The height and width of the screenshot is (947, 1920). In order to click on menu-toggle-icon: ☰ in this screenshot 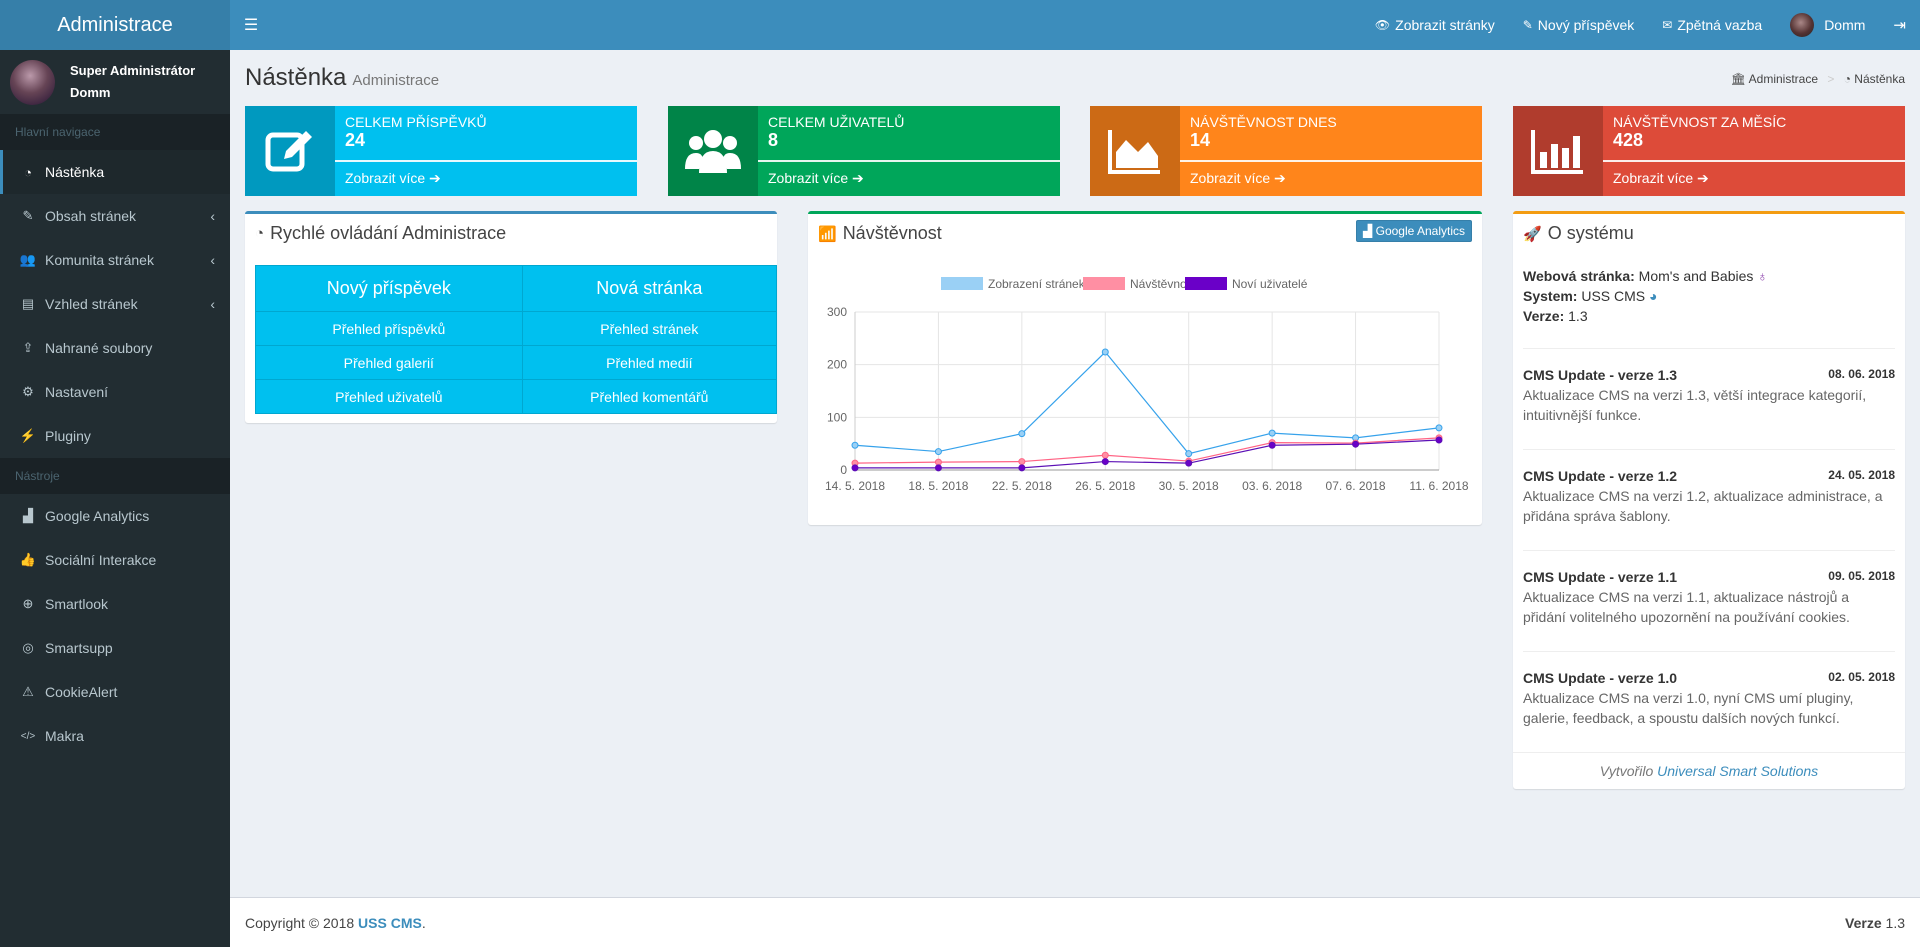, I will do `click(251, 25)`.